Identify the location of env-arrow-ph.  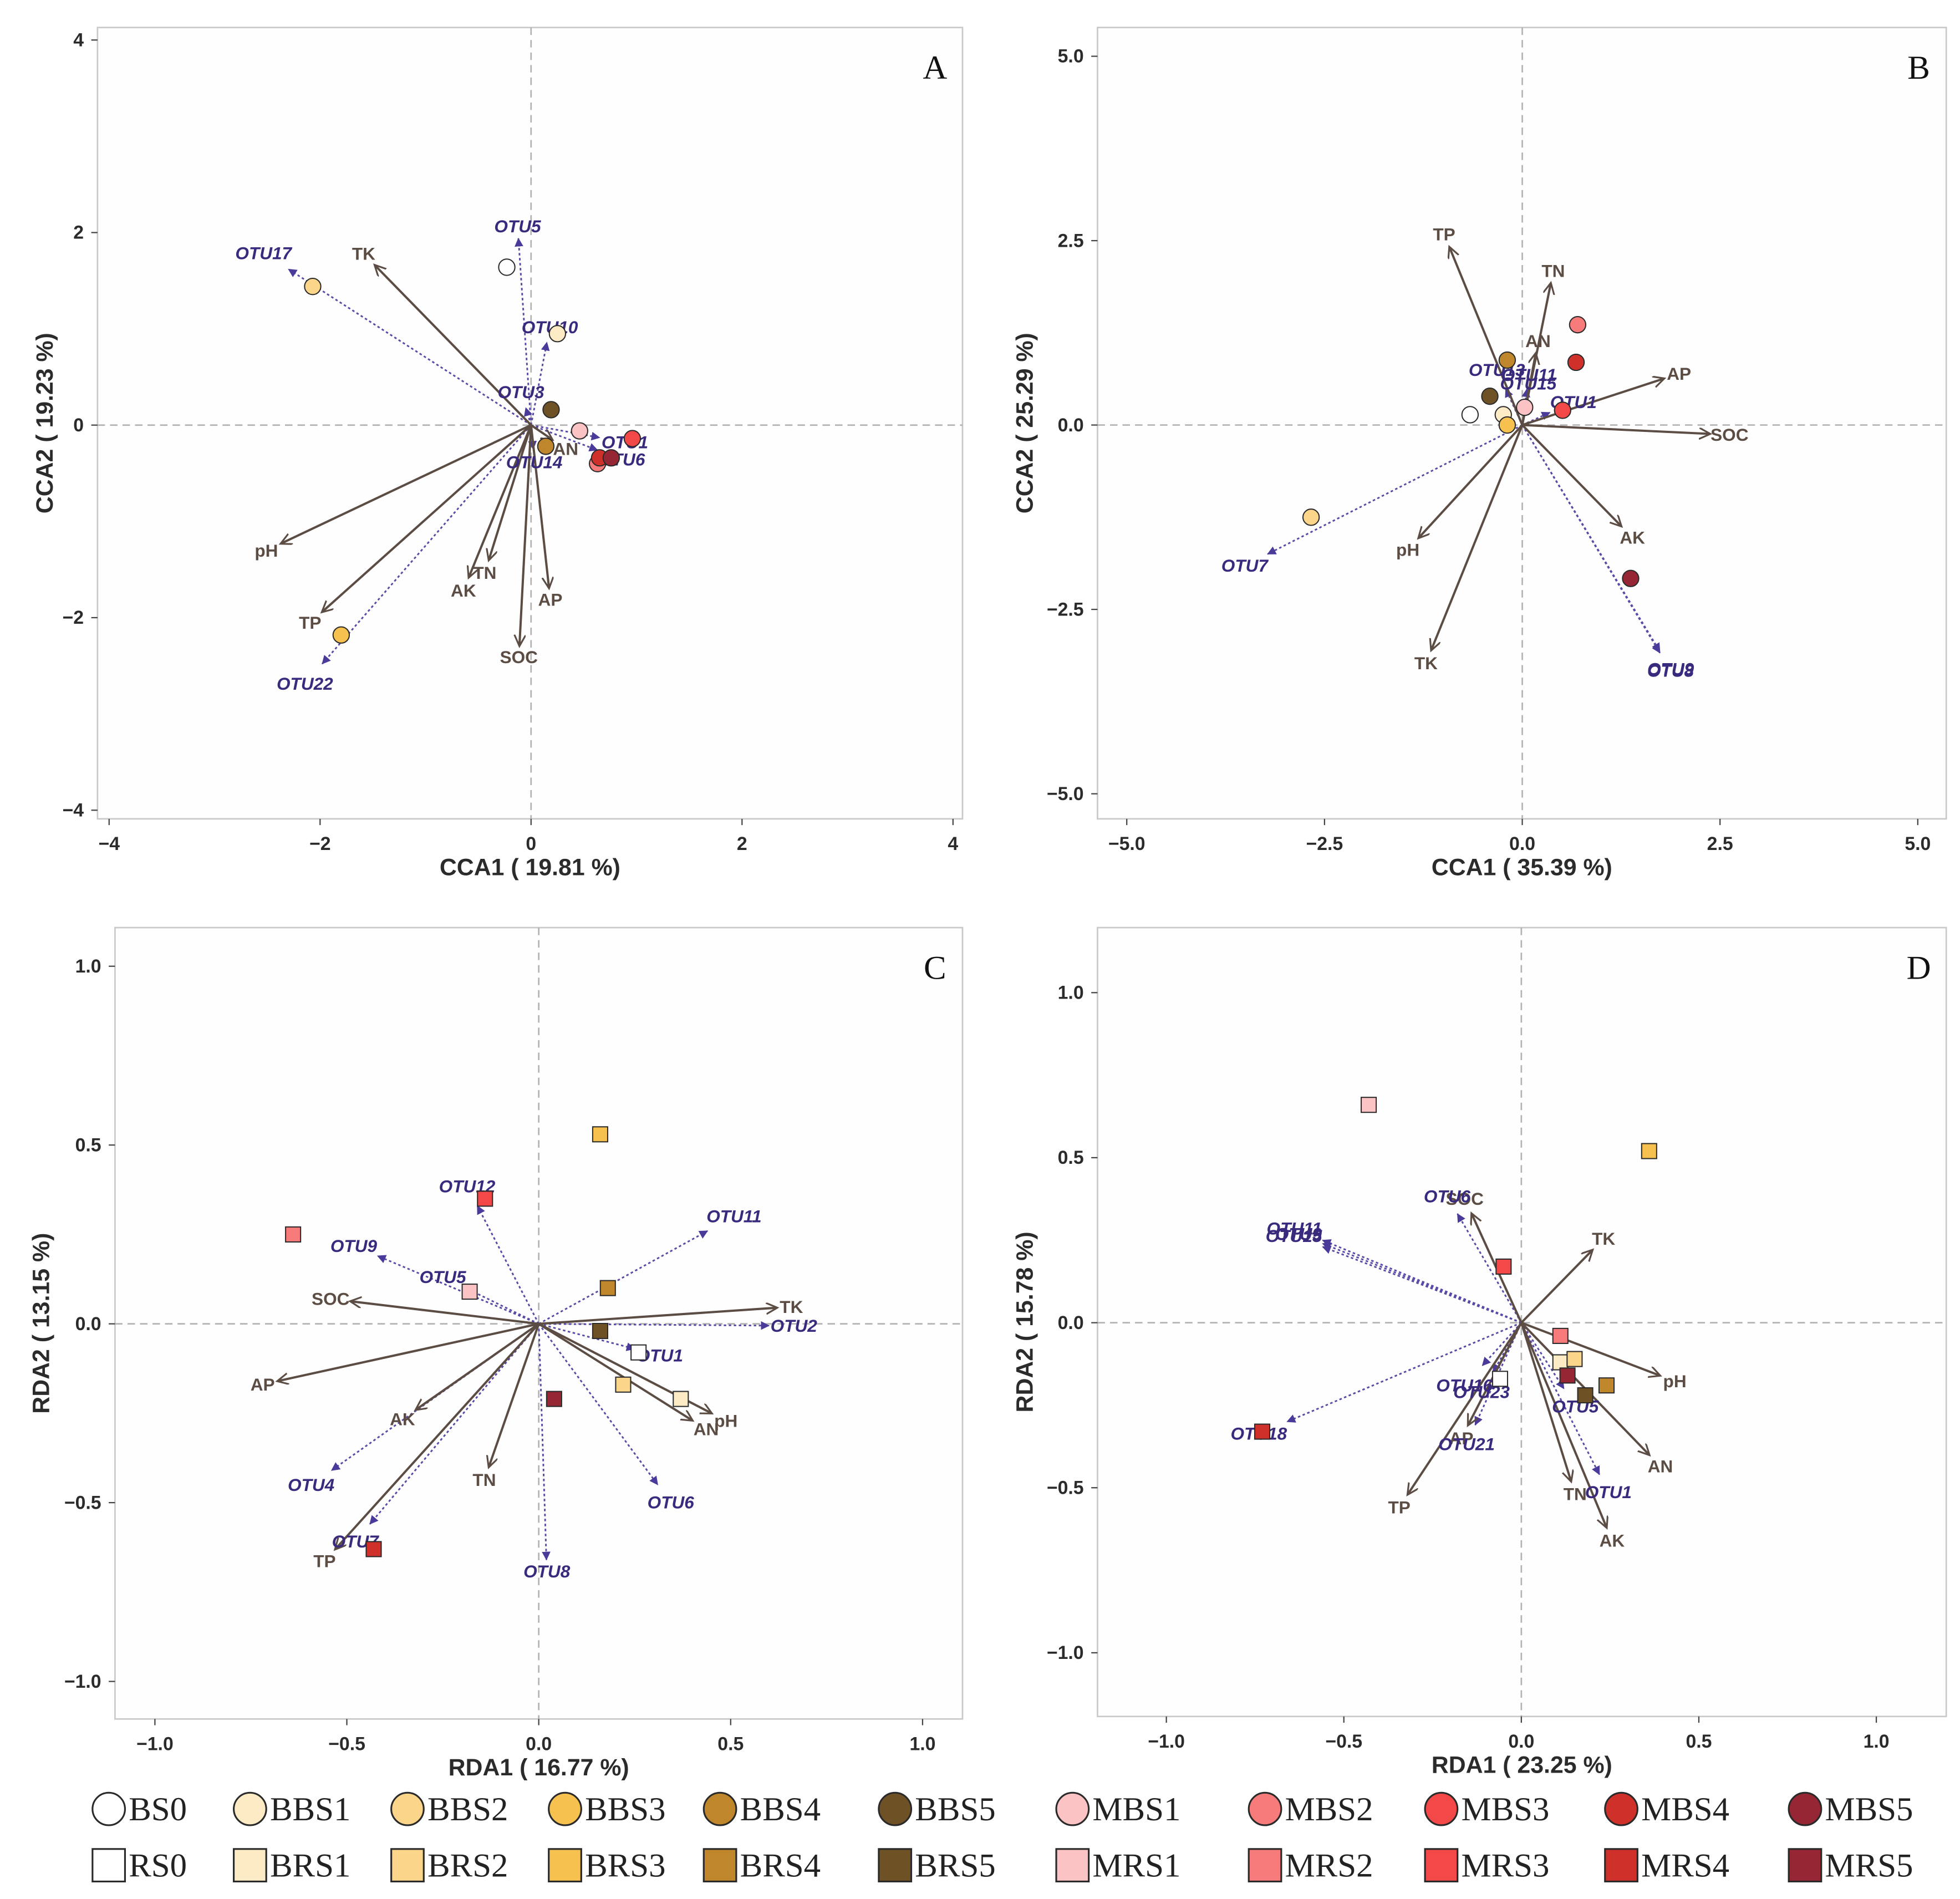
(407, 484).